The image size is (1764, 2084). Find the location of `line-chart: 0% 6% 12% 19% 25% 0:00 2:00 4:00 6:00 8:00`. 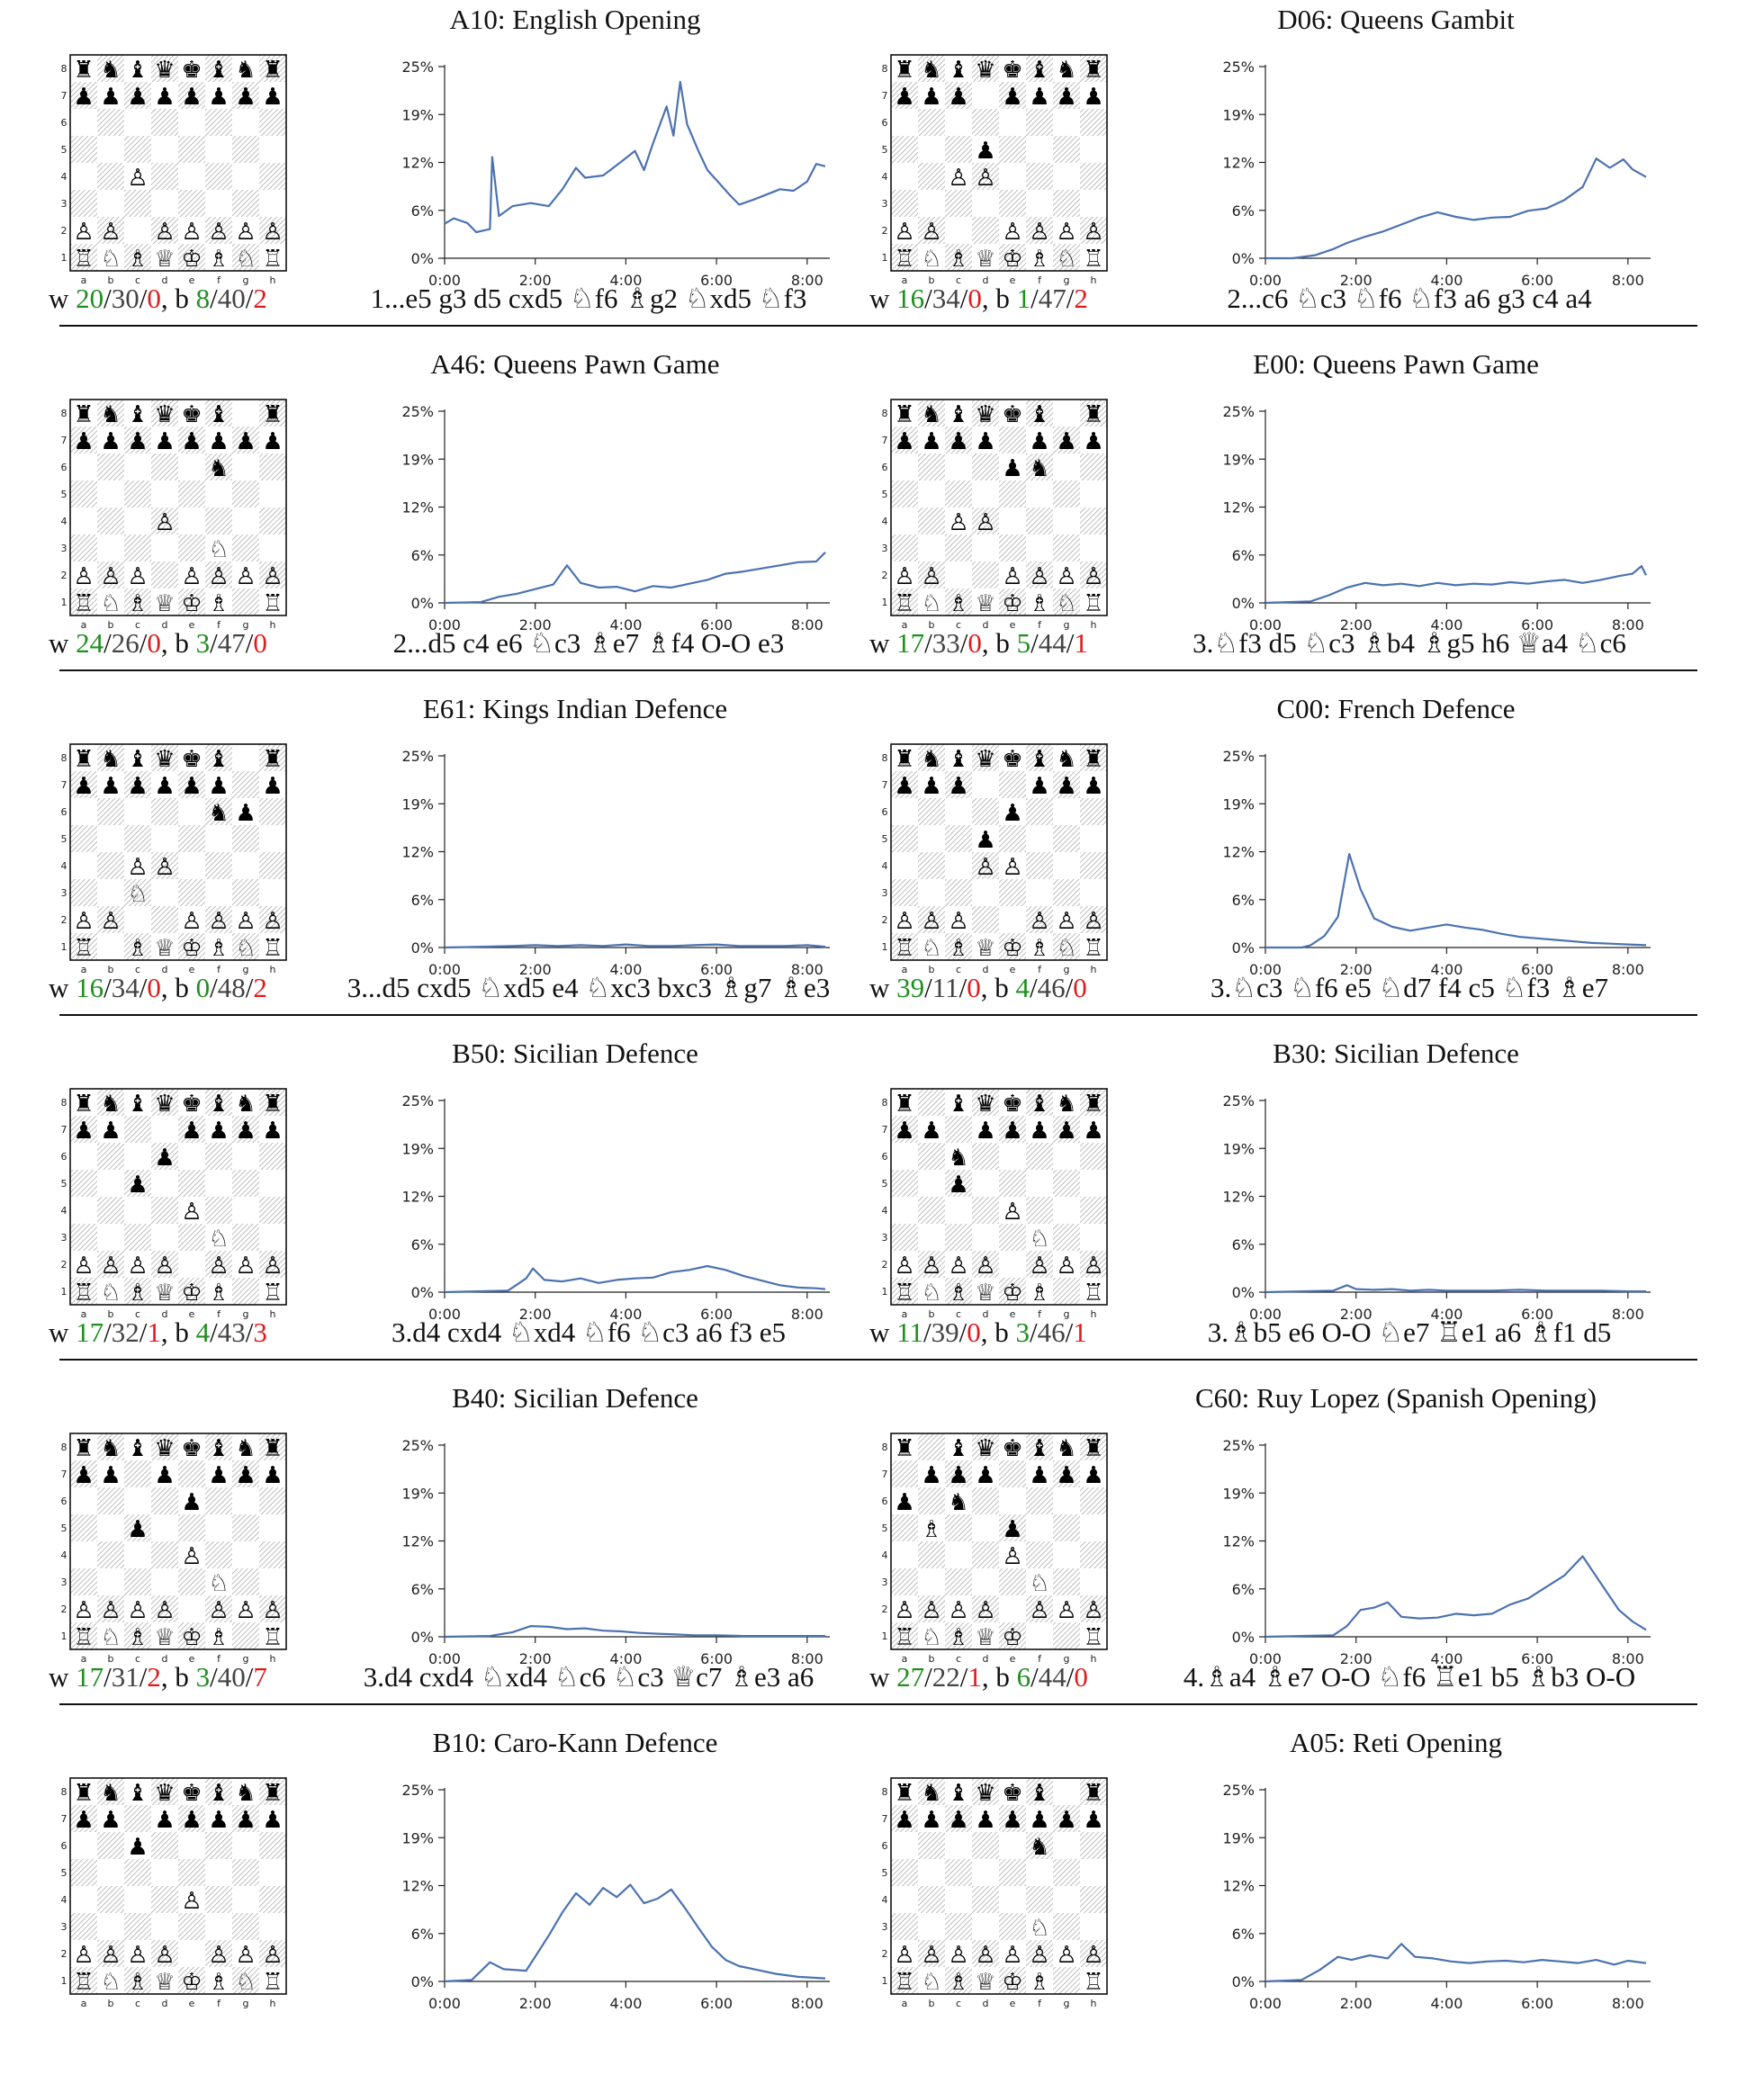

line-chart: 0% 6% 12% 19% 25% 0:00 2:00 4:00 6:00 8:00 is located at coordinates (1418, 173).